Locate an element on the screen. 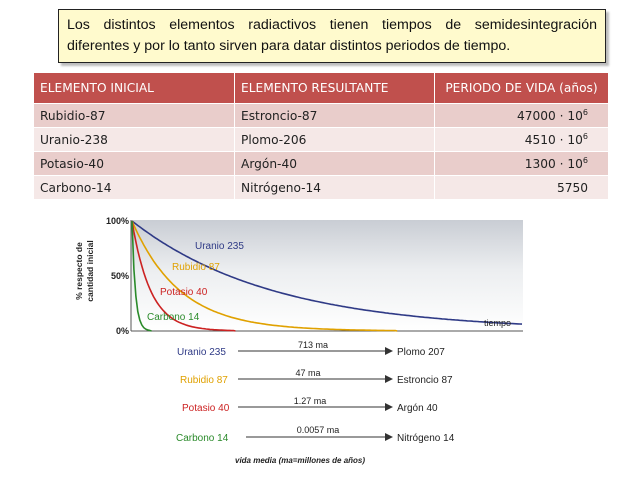  curve-label-rubidio: Rubidio 87 is located at coordinates (196, 267).